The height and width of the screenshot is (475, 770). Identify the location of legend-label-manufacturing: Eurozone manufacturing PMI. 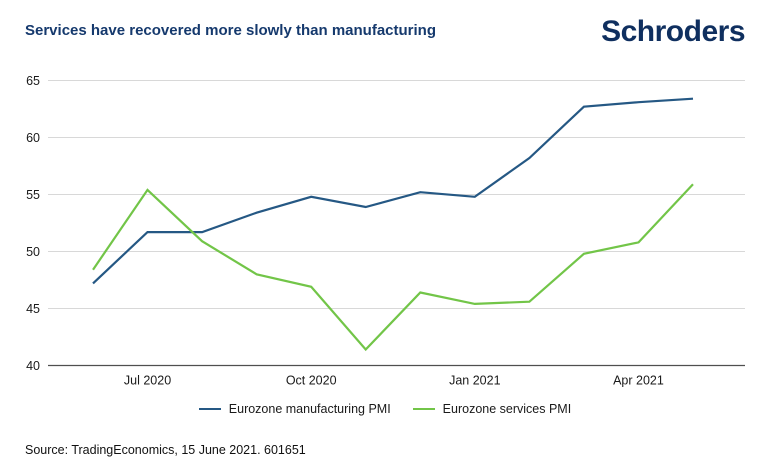
(309, 409).